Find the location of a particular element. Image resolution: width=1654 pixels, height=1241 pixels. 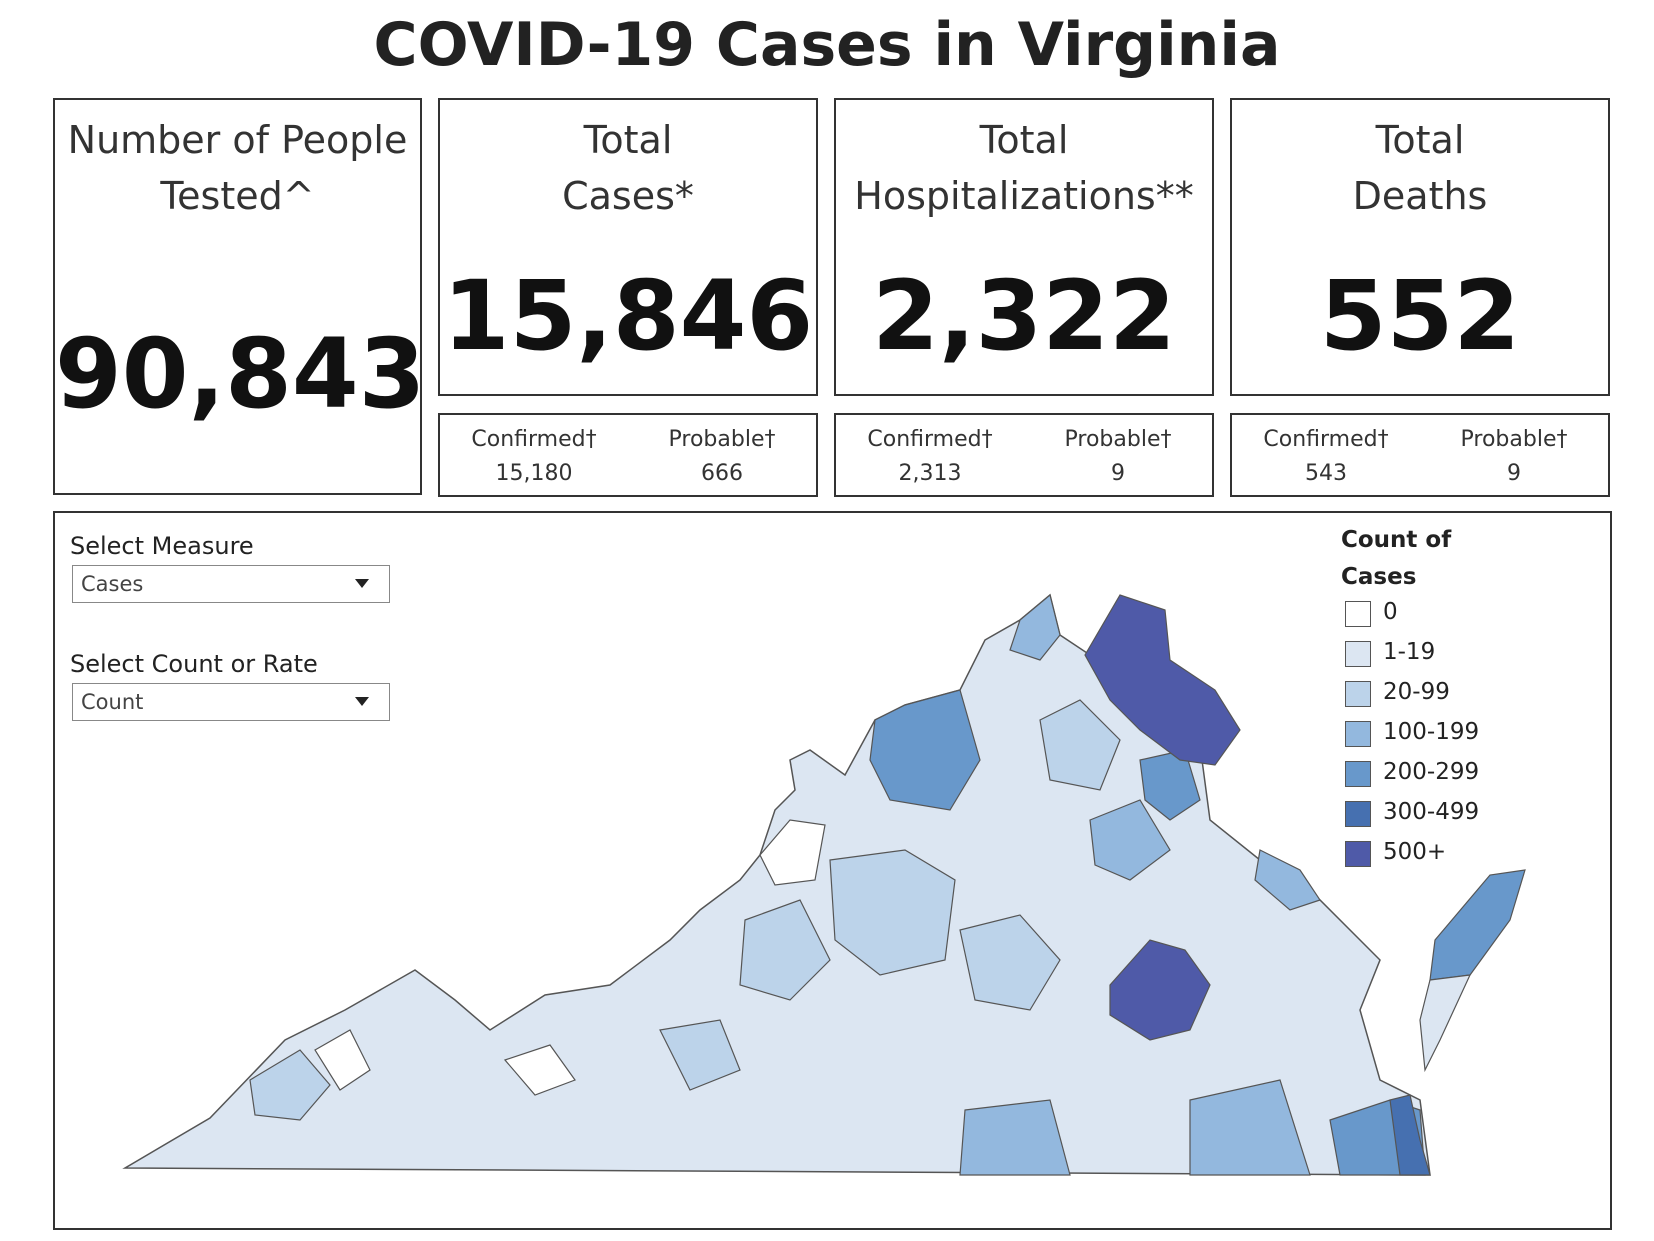

select-measure-value: Cases is located at coordinates (112, 584).